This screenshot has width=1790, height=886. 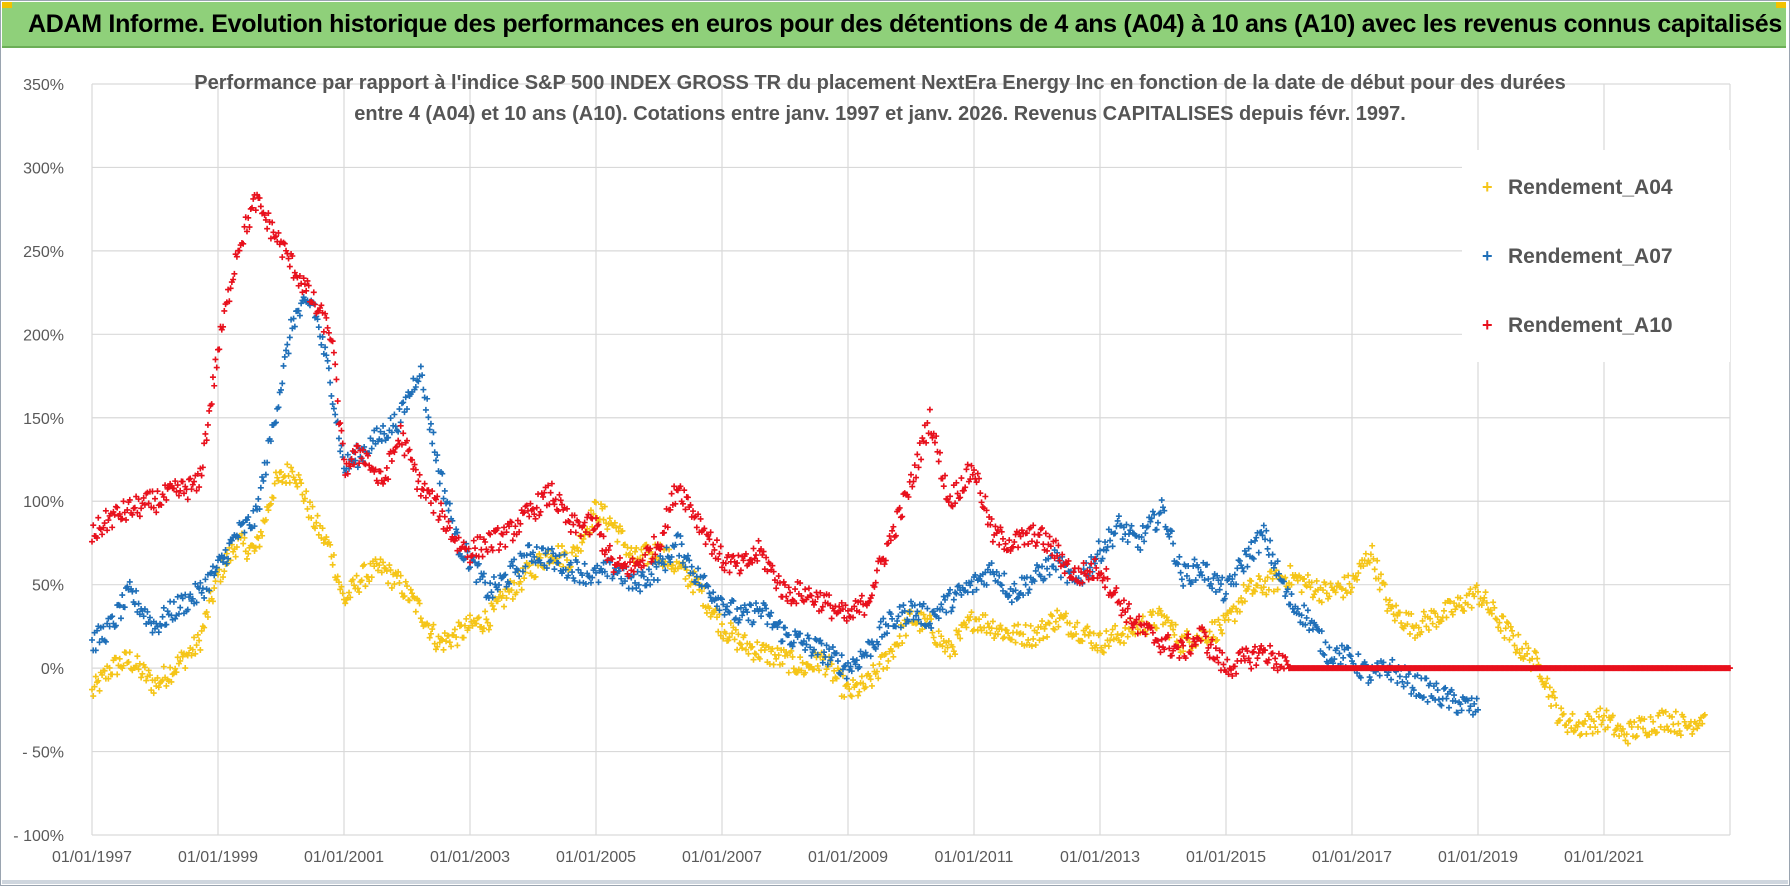 I want to click on legend-marker-a07: +, so click(x=1487, y=256).